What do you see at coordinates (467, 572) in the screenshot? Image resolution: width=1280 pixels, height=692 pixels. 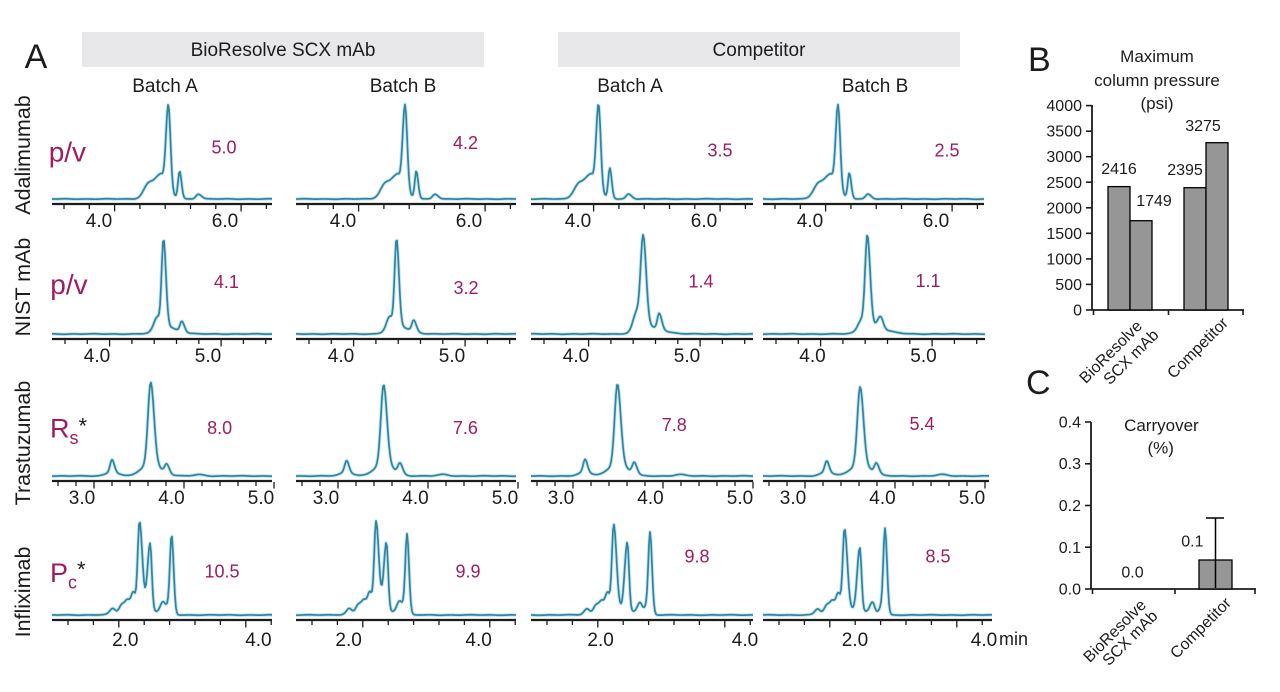 I see `svg-text: 9.9` at bounding box center [467, 572].